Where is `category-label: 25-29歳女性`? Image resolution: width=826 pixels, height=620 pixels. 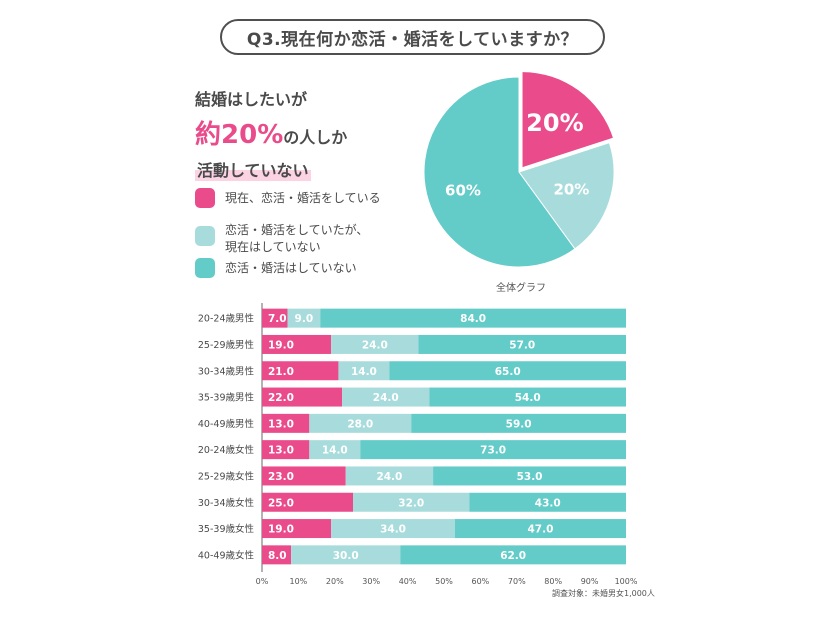 category-label: 25-29歳女性 is located at coordinates (226, 476).